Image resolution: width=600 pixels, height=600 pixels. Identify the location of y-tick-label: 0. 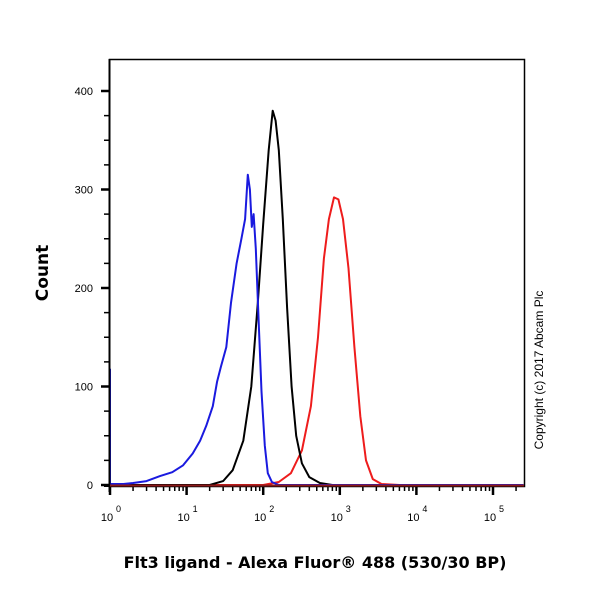
(90, 486).